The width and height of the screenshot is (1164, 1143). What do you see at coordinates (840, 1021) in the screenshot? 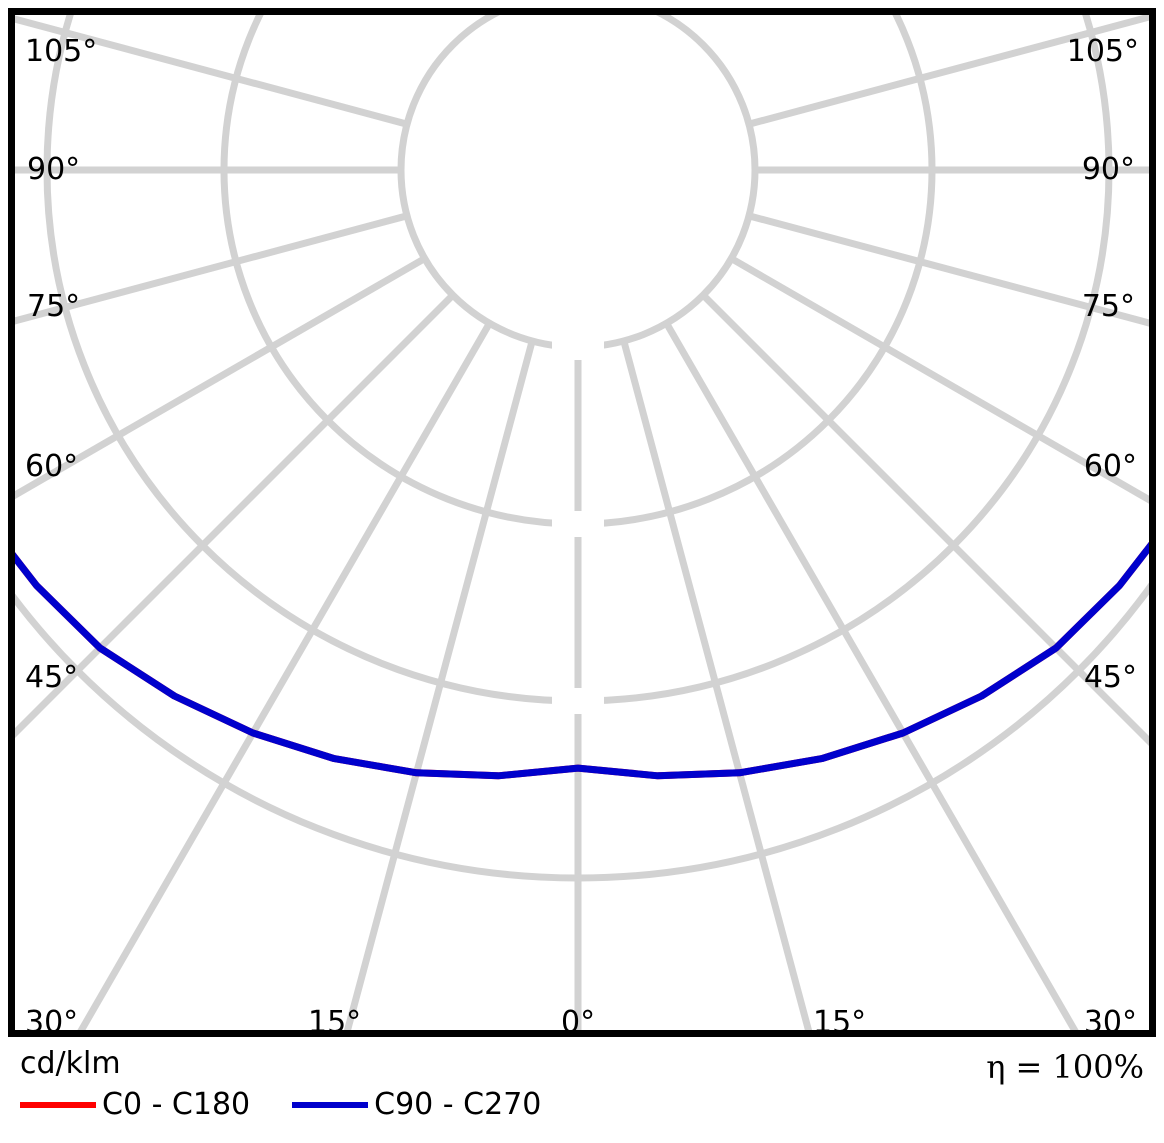
I see `angle-label-bottom-right-15: 15°` at bounding box center [840, 1021].